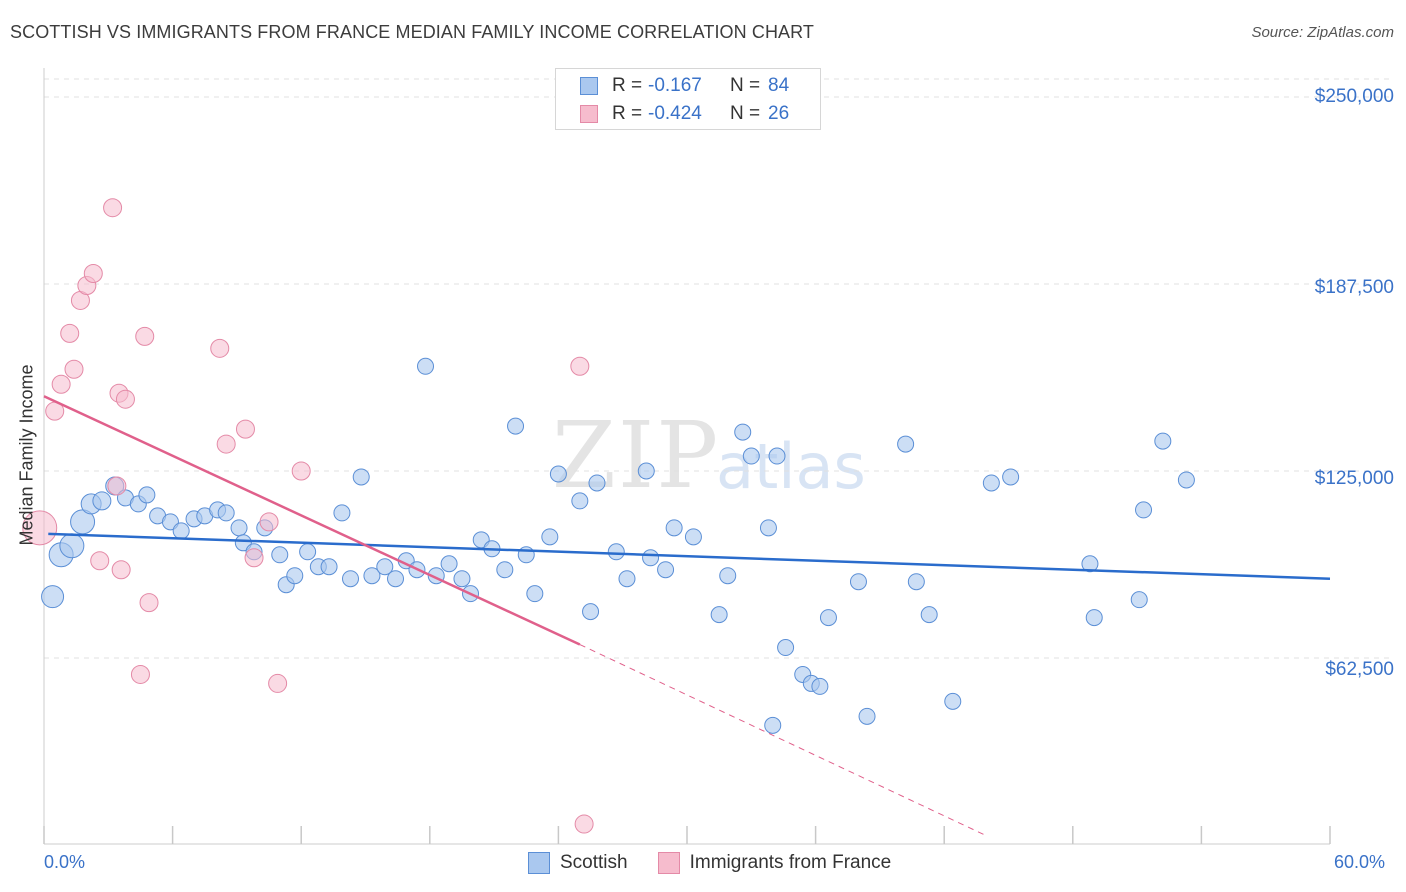 The image size is (1406, 892). I want to click on series-legend: Scottish Immigrants from France, so click(724, 863).